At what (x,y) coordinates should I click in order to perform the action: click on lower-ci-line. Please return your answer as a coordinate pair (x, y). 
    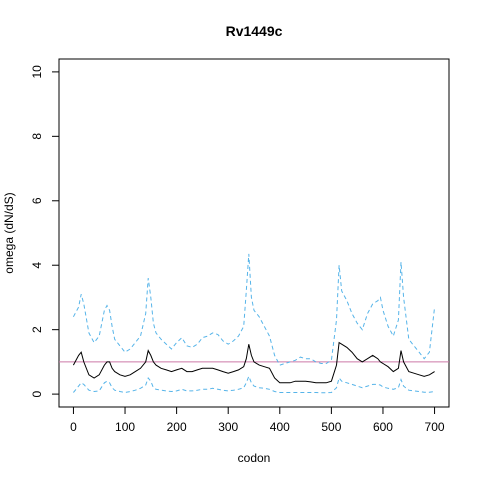
    Looking at the image, I should click on (254, 384).